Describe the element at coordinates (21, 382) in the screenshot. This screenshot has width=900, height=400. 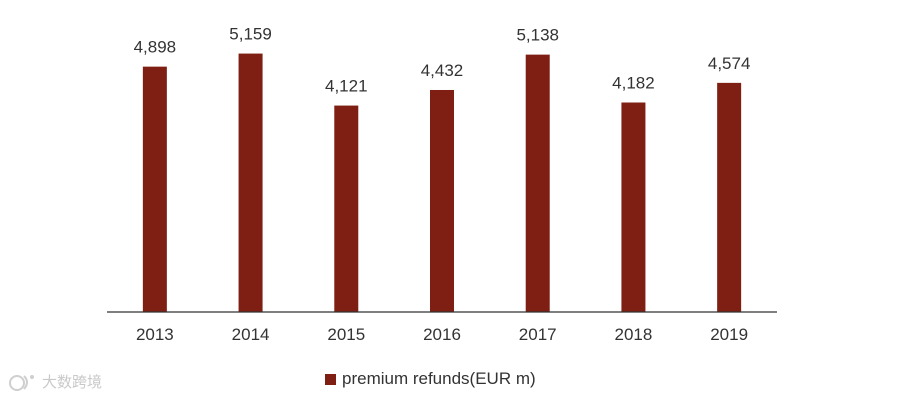
I see `watermark-logo-icon` at that location.